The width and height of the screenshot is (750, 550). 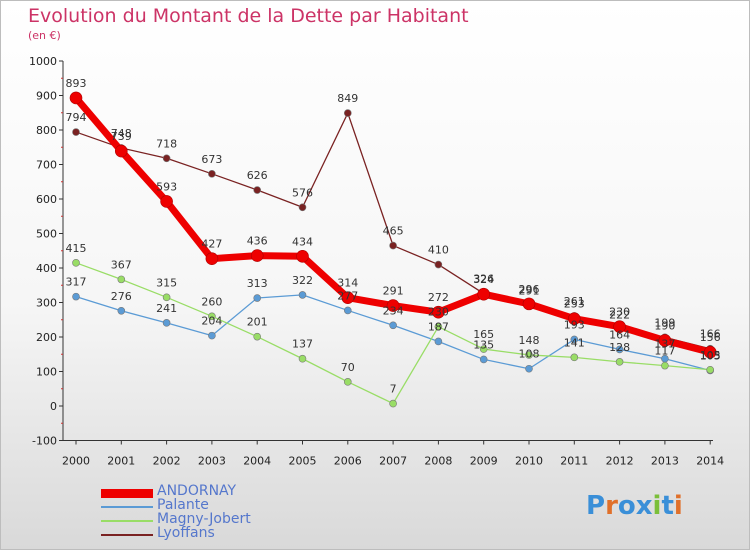 What do you see at coordinates (127, 535) in the screenshot?
I see `legend-swatch-lyoffans` at bounding box center [127, 535].